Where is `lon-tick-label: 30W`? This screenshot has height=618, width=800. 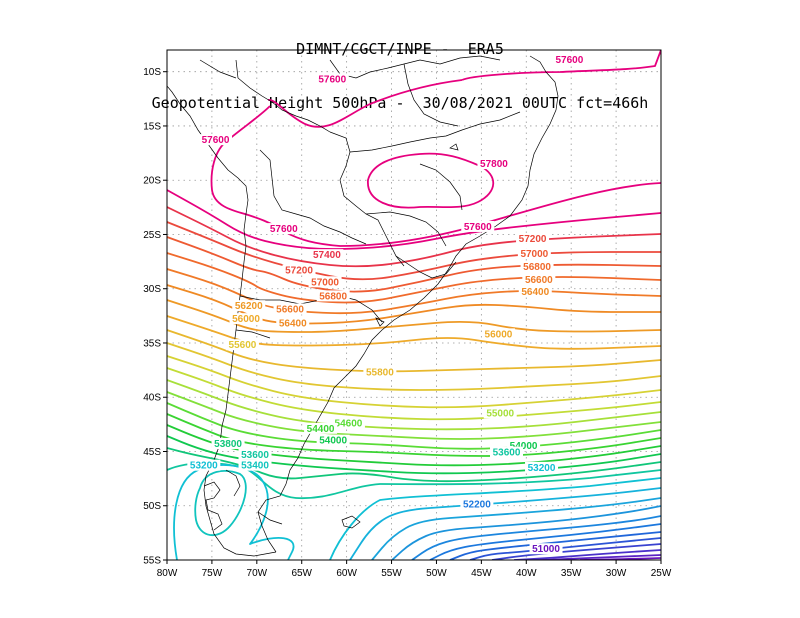 lon-tick-label: 30W is located at coordinates (616, 573).